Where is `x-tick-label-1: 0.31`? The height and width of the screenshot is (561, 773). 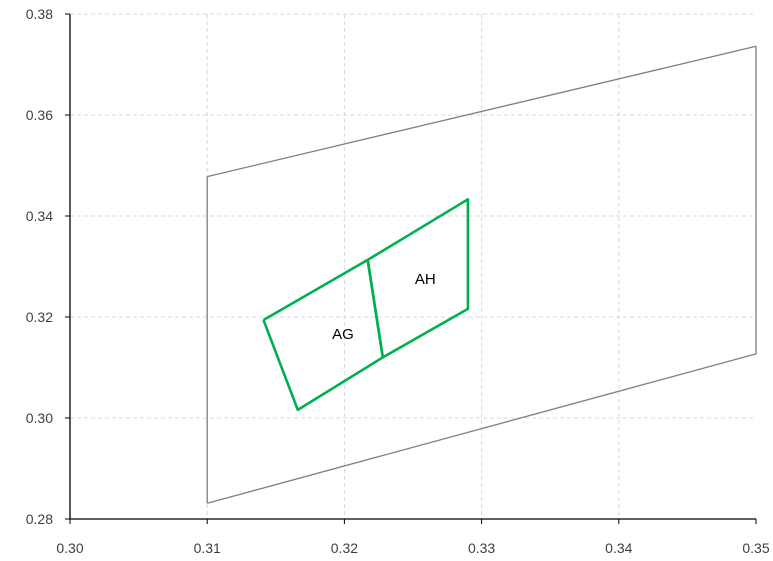 x-tick-label-1: 0.31 is located at coordinates (207, 548).